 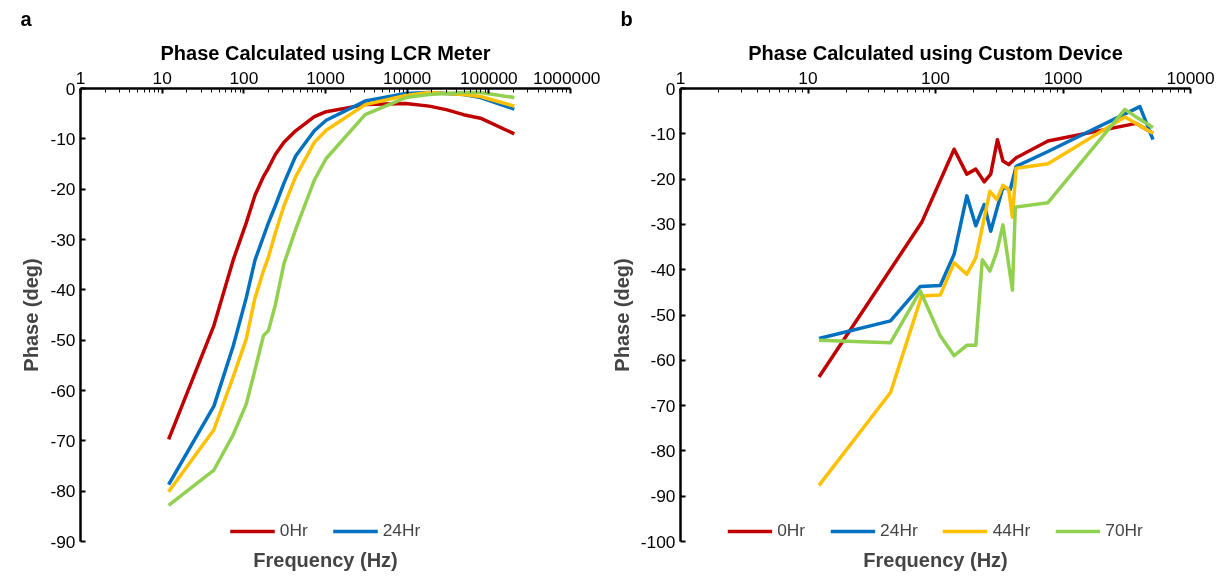 What do you see at coordinates (488, 77) in the screenshot?
I see `x-tick-label: 100000` at bounding box center [488, 77].